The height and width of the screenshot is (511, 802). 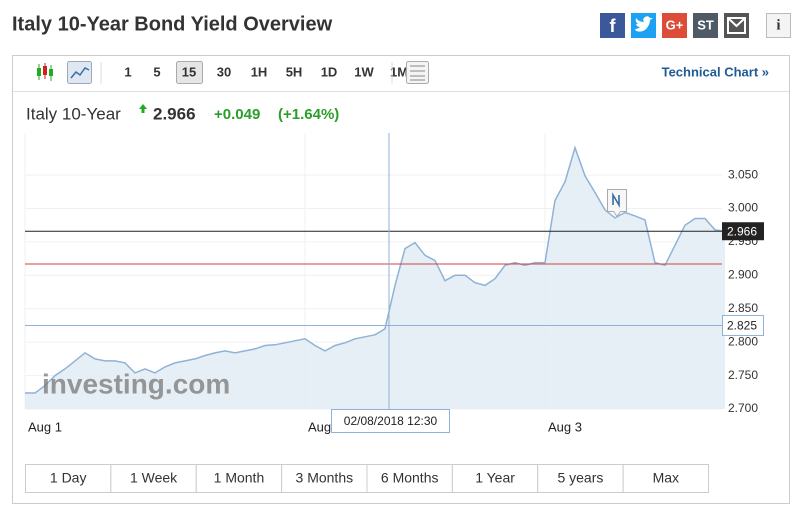 I want to click on info-icon, so click(x=778, y=25).